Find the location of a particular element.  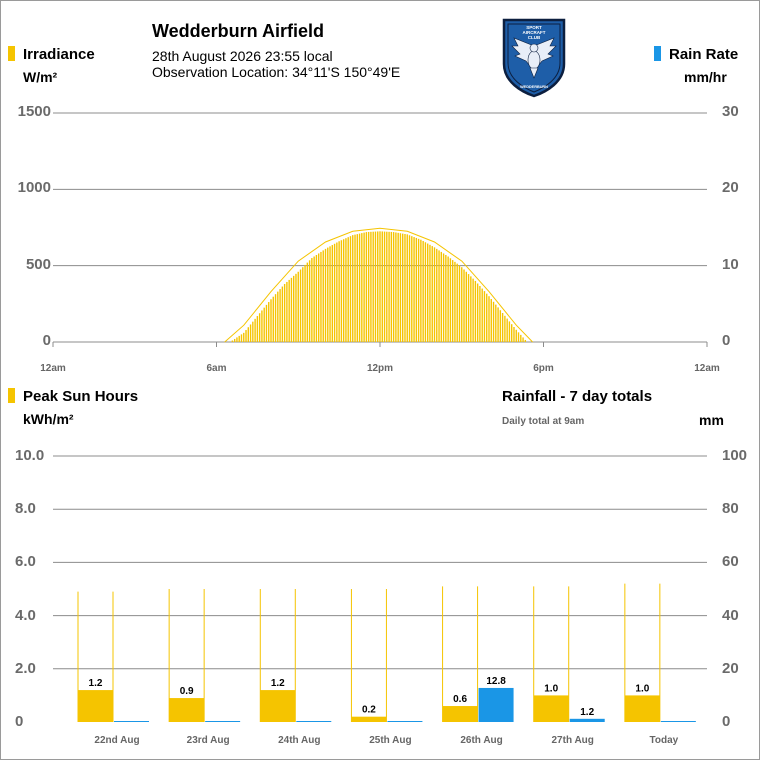

logo-text-line-1: SPORT is located at coordinates (534, 27).